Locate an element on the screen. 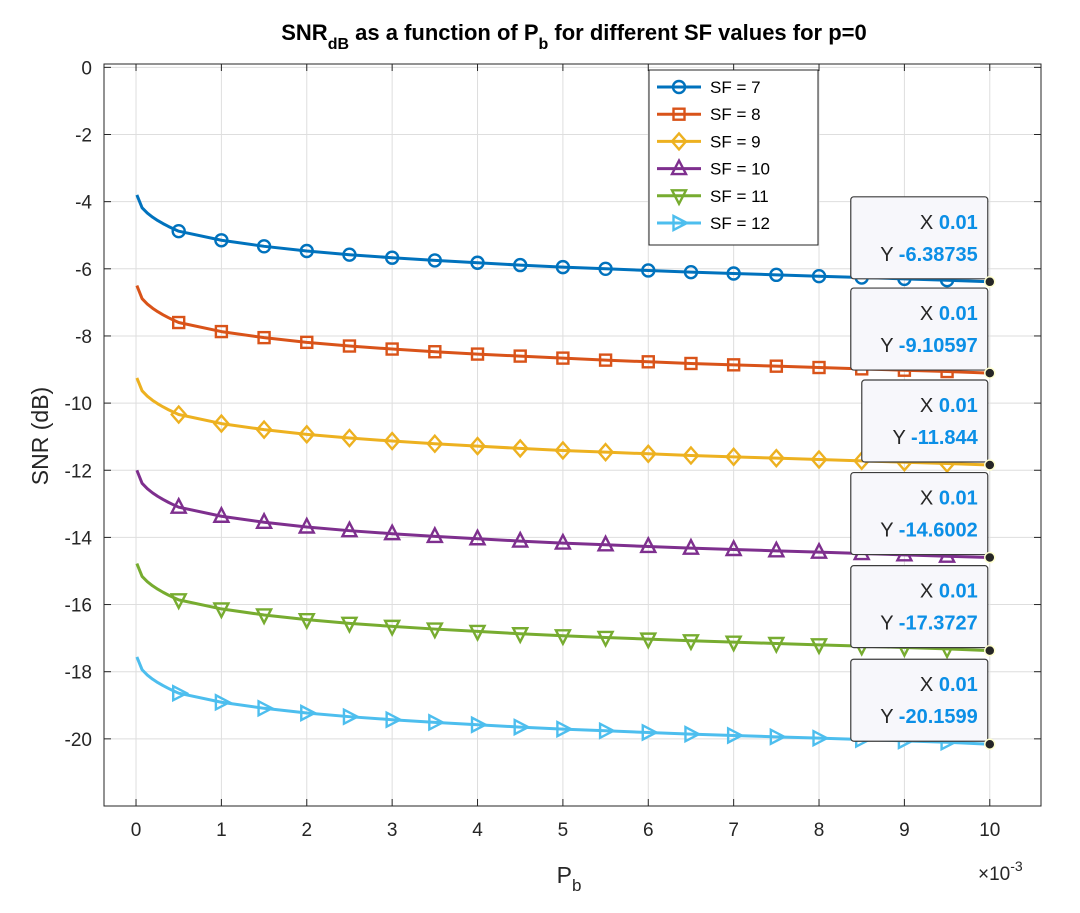  y-tick-label: -4 is located at coordinates (83, 203).